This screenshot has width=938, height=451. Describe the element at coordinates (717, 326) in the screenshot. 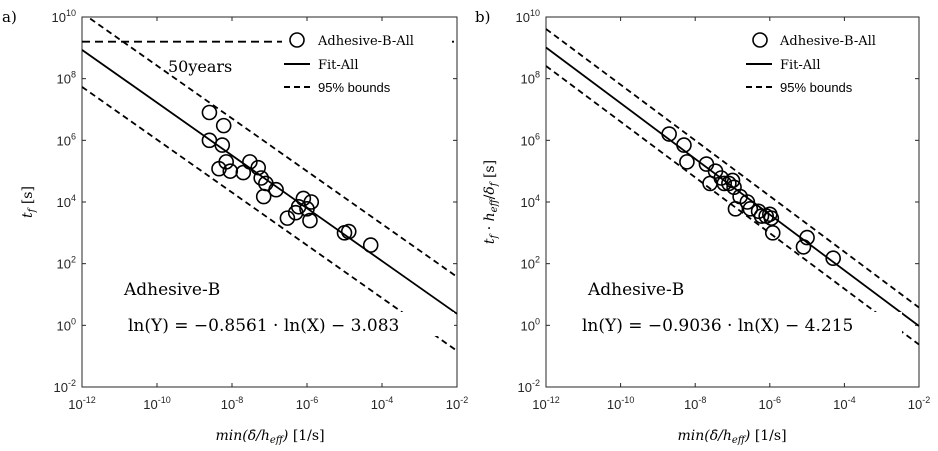

I see `annotation-equation: ln(Y) = −0.9036 · ln(X) − 4.215` at that location.